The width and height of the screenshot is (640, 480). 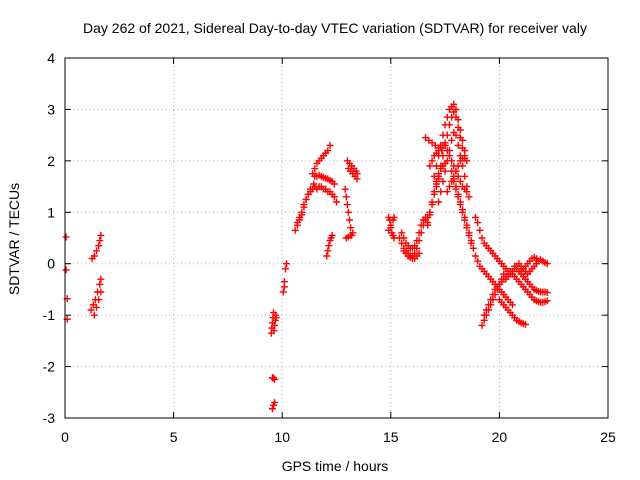 What do you see at coordinates (49, 418) in the screenshot?
I see `y-tick-label: -3` at bounding box center [49, 418].